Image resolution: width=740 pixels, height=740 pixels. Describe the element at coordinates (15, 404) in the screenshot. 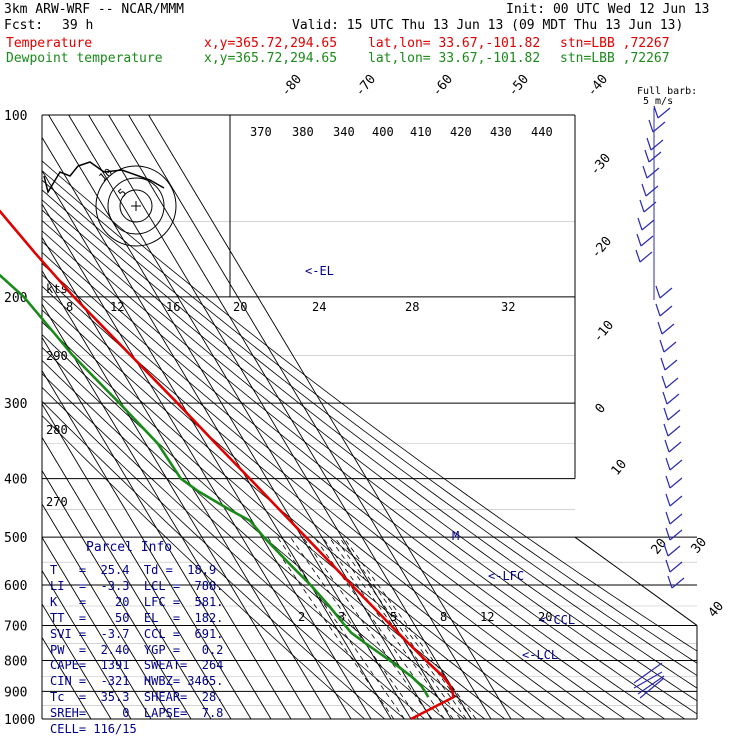

I see `pressure-label: 300` at that location.